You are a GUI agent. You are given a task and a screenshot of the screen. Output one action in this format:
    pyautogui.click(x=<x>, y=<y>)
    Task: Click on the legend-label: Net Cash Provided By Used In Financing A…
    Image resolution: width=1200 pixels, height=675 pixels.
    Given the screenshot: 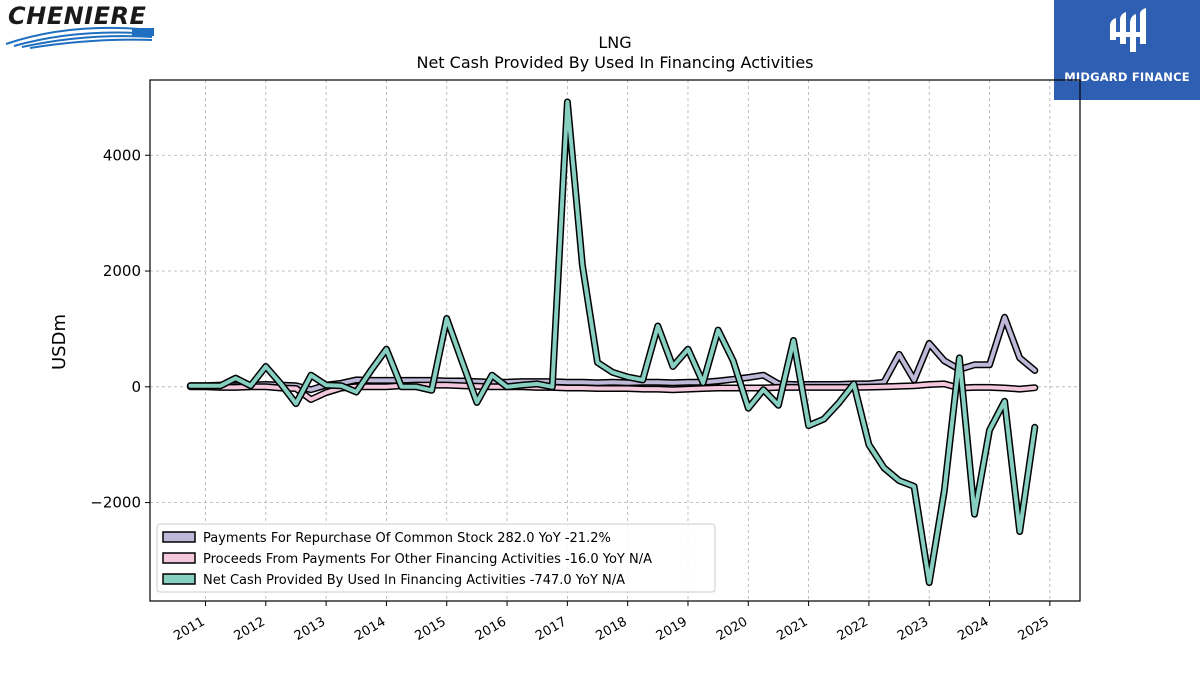 What is the action you would take?
    pyautogui.click(x=414, y=580)
    